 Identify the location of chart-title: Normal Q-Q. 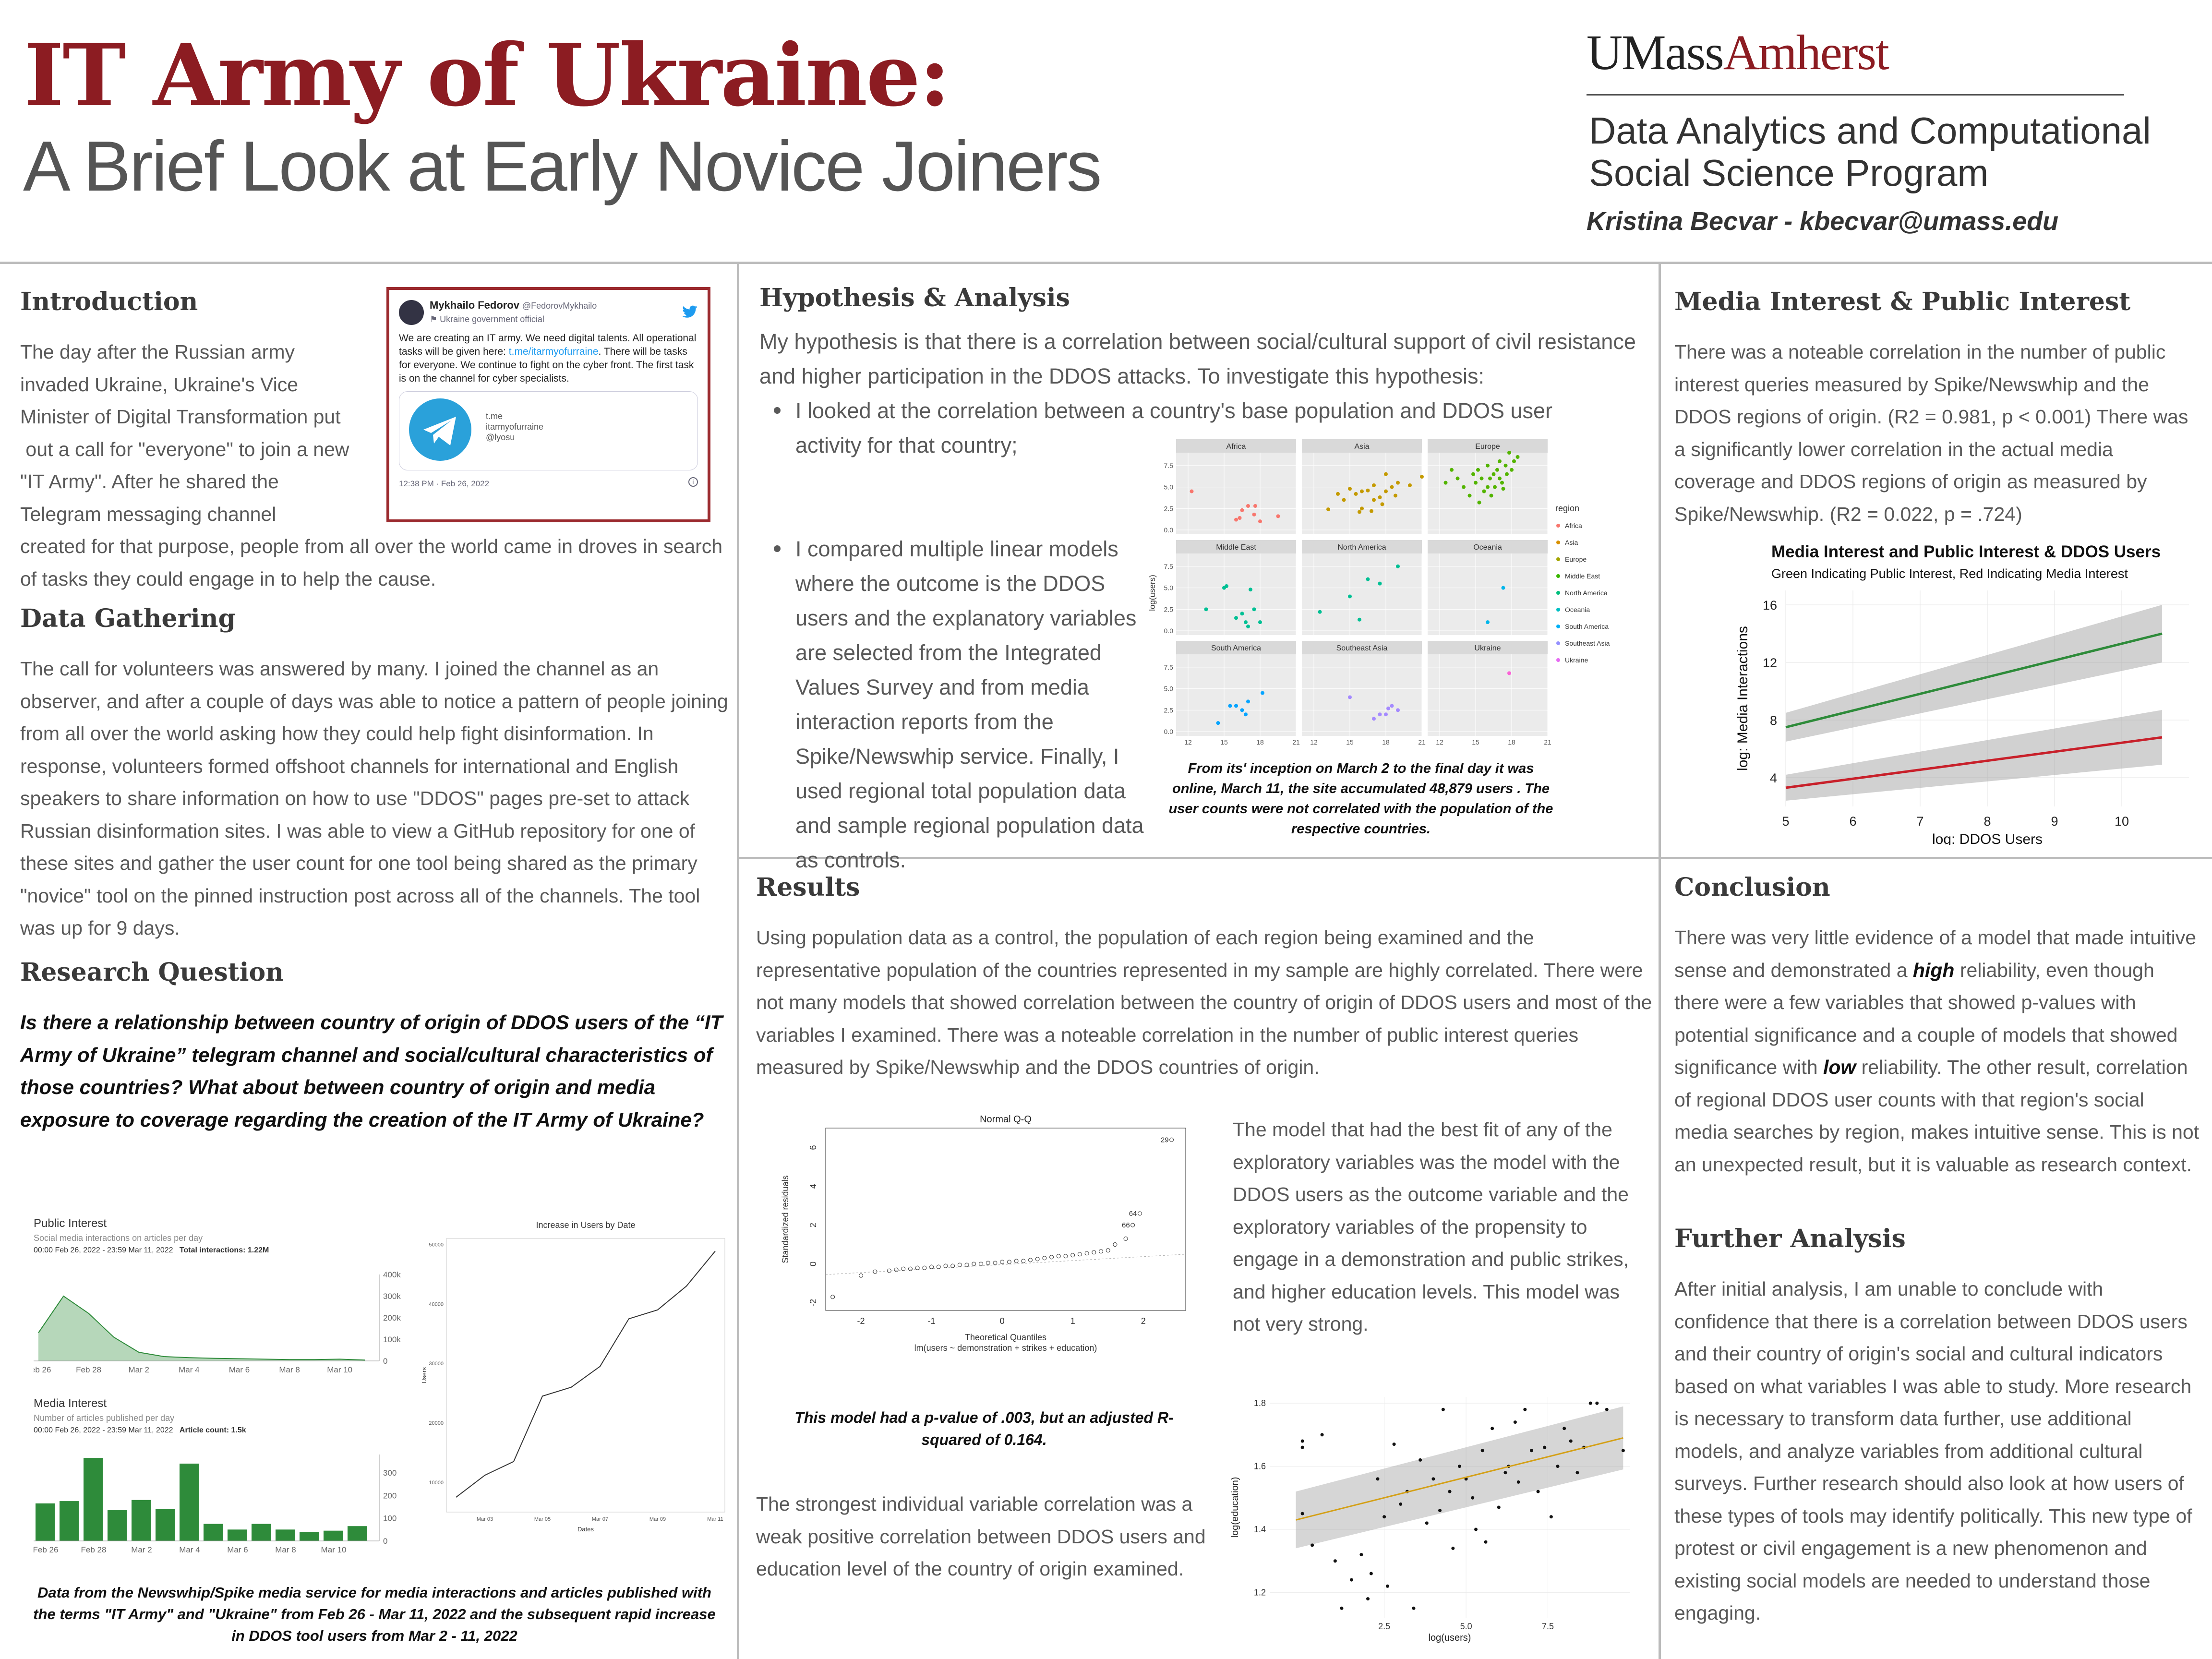
(1006, 1119).